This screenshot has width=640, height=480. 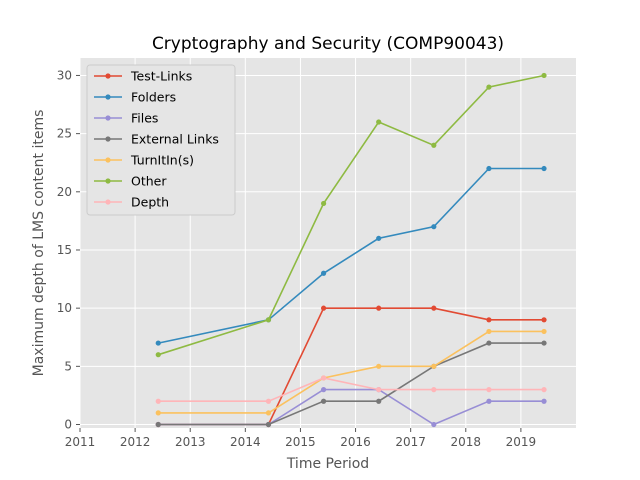 What do you see at coordinates (64, 192) in the screenshot?
I see `y-tick-label: 20` at bounding box center [64, 192].